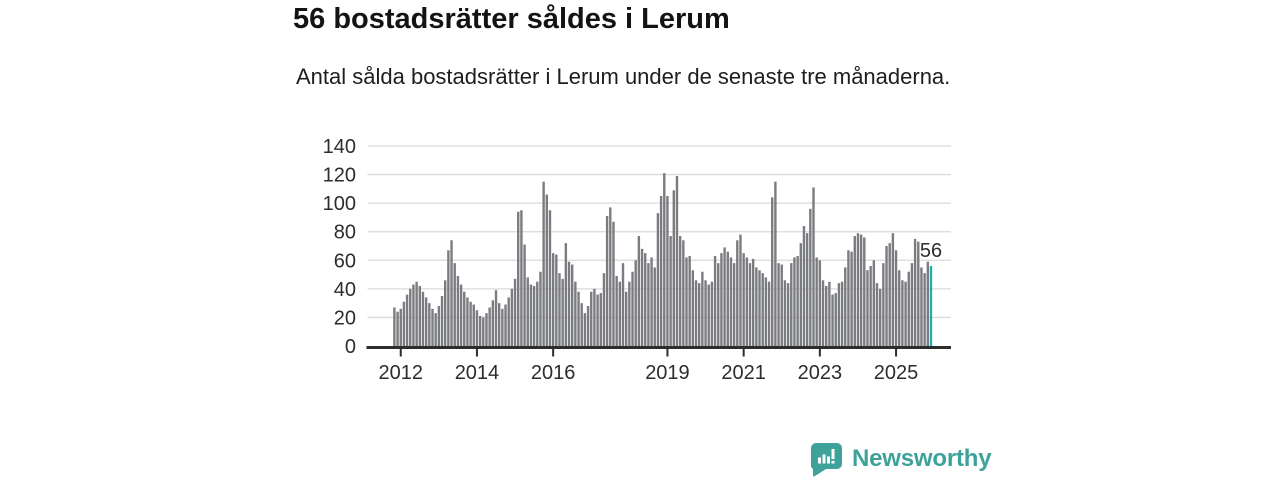 The image size is (1280, 480). Describe the element at coordinates (901, 459) in the screenshot. I see `brand-logo: Newsworthy` at that location.